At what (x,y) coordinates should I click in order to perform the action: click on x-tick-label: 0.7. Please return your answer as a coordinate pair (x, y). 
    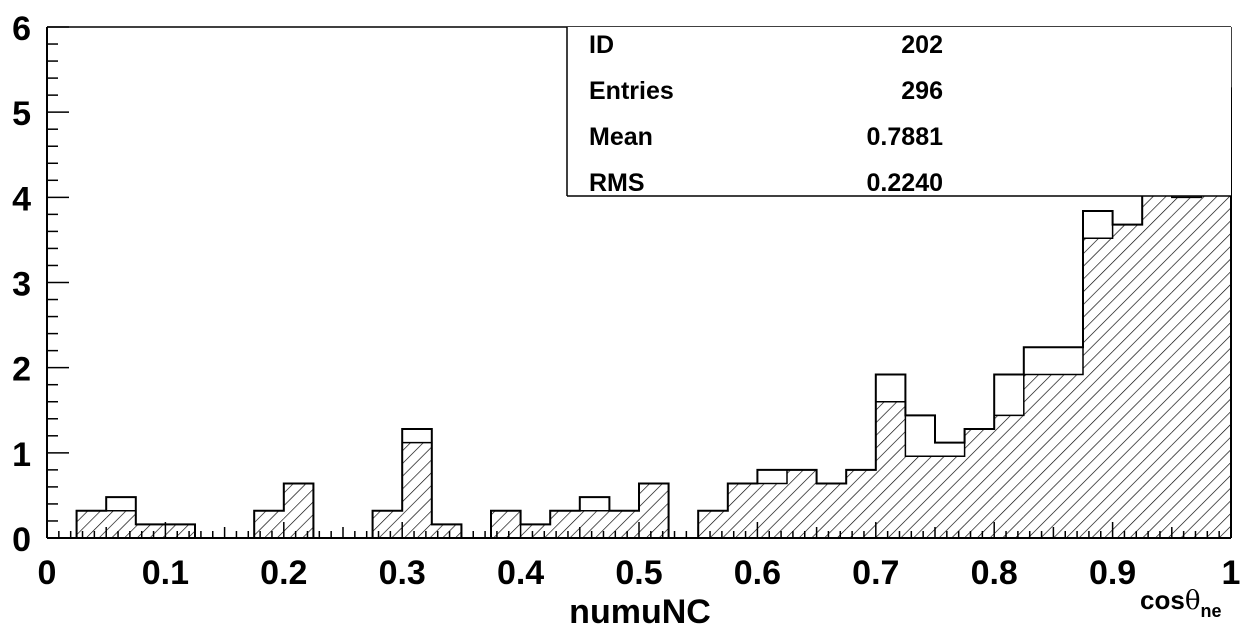
    Looking at the image, I should click on (875, 573).